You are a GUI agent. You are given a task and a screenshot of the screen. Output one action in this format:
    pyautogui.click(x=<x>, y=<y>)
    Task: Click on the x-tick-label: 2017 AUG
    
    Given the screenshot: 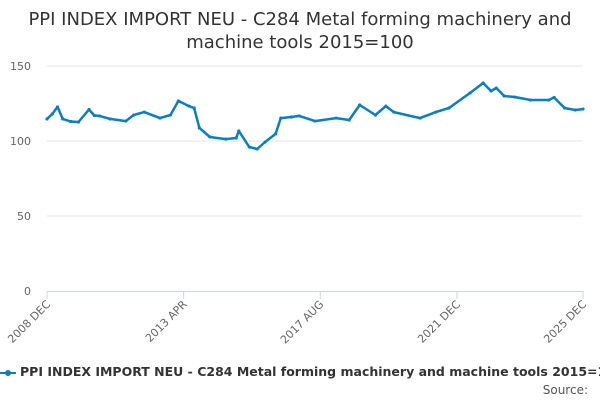 What is the action you would take?
    pyautogui.click(x=302, y=322)
    